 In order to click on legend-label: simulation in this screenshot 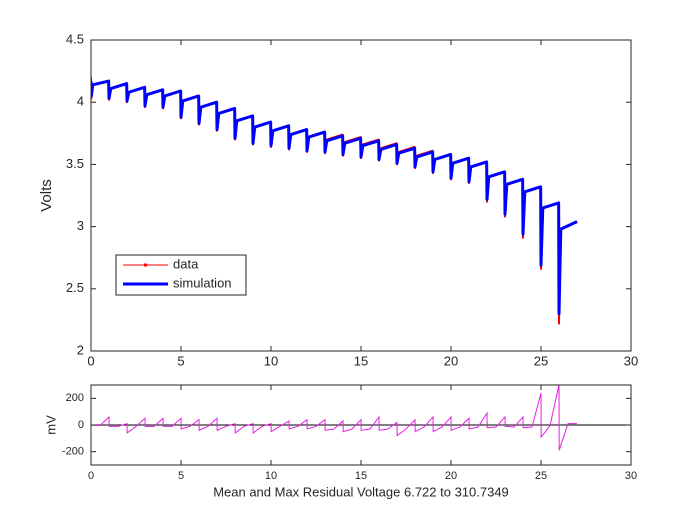, I will do `click(202, 282)`.